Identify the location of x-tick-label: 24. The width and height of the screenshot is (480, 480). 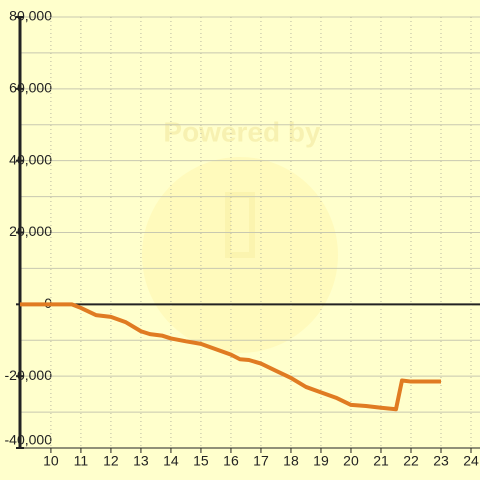
(471, 461).